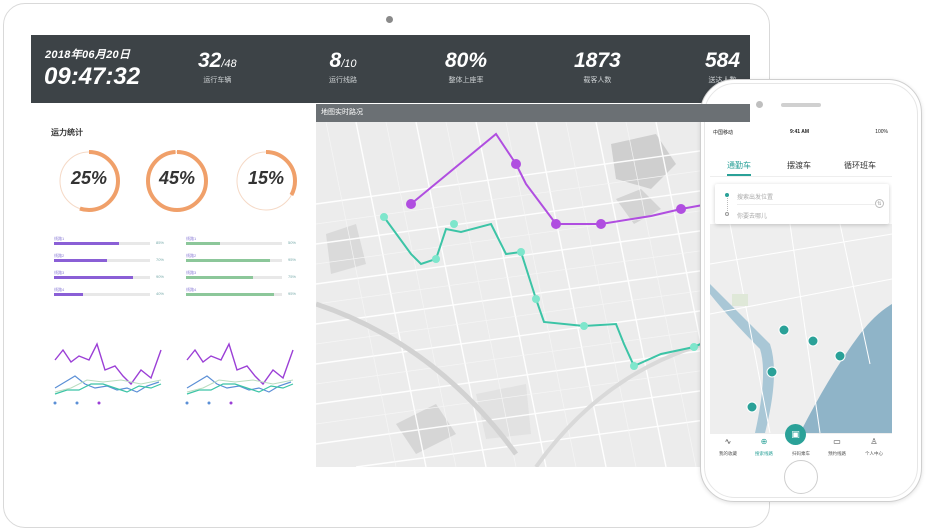 This screenshot has height=528, width=926. I want to click on phone-map-canvas, so click(801, 328).